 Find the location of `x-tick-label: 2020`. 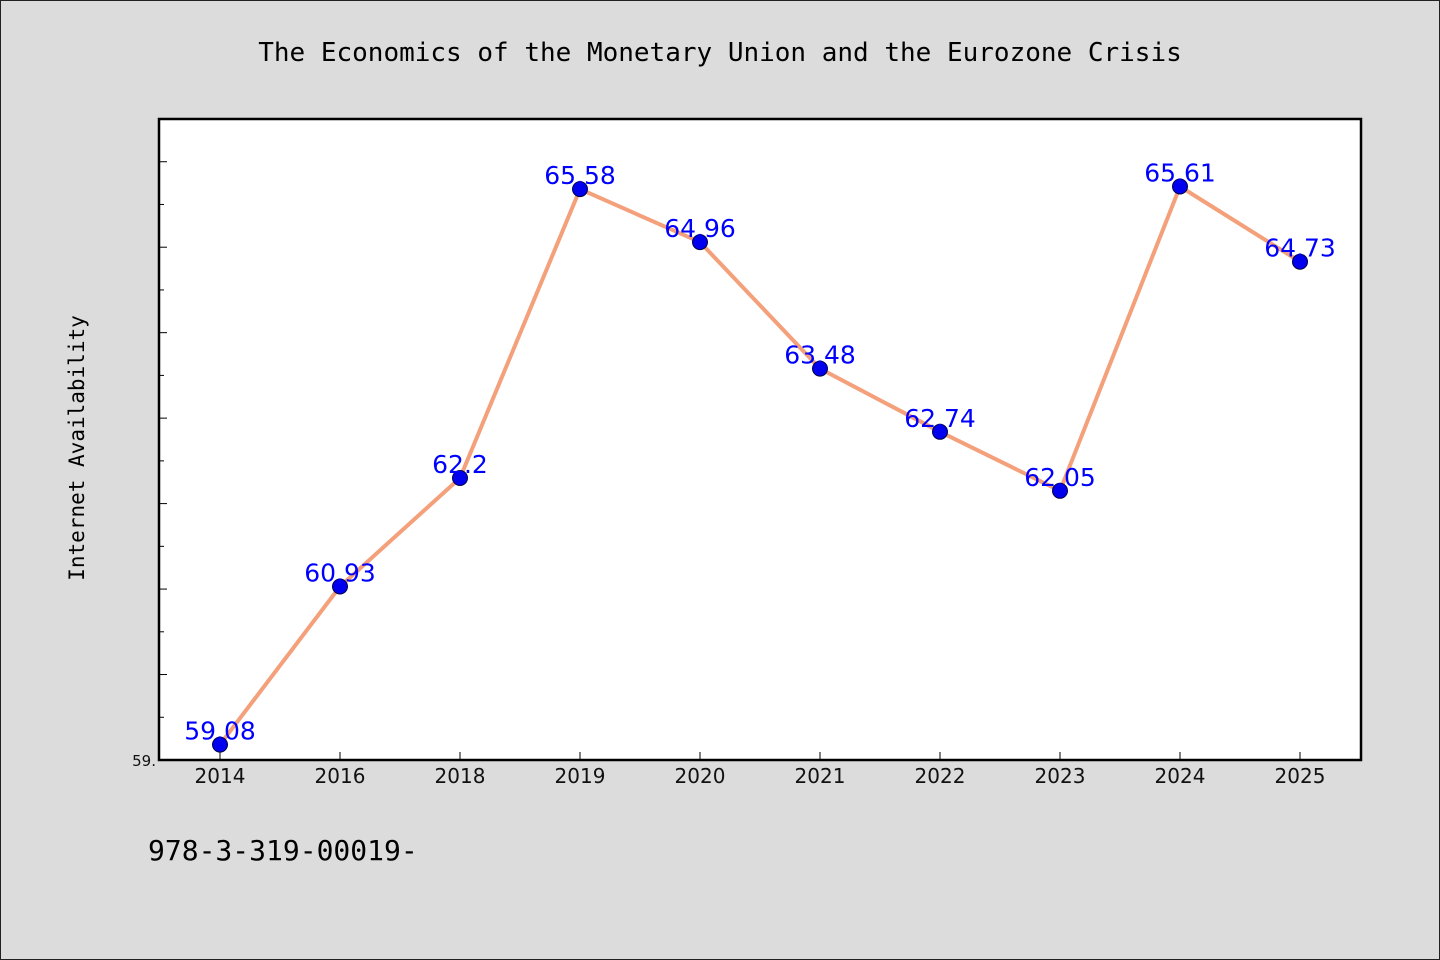

x-tick-label: 2020 is located at coordinates (700, 776).